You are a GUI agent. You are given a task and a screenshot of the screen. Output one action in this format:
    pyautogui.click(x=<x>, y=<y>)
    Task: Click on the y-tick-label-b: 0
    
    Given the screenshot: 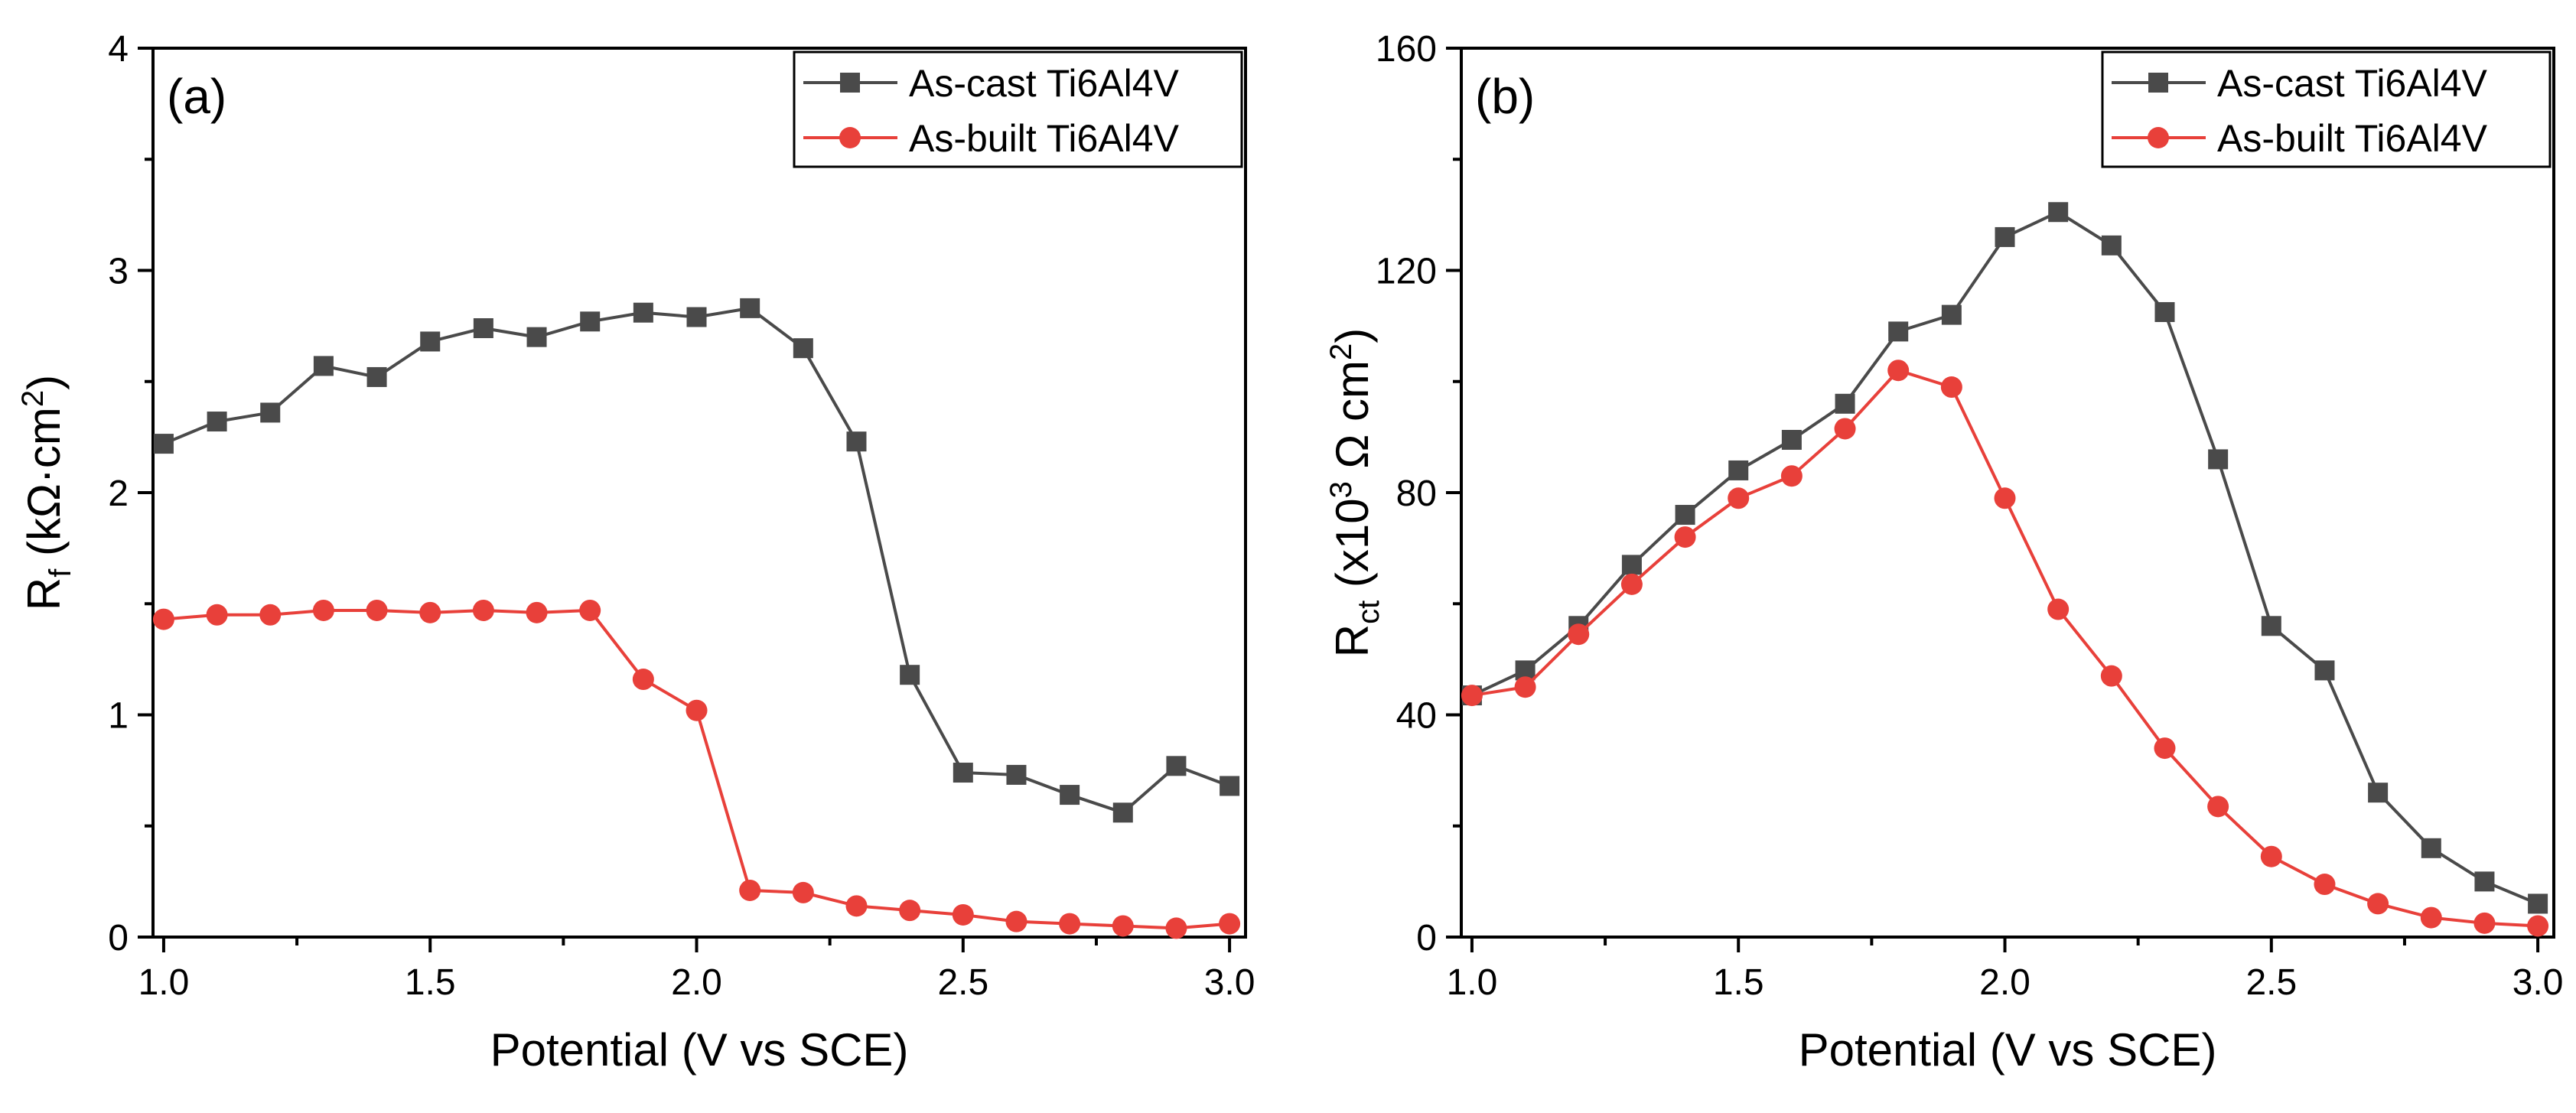 What is the action you would take?
    pyautogui.click(x=1427, y=938)
    